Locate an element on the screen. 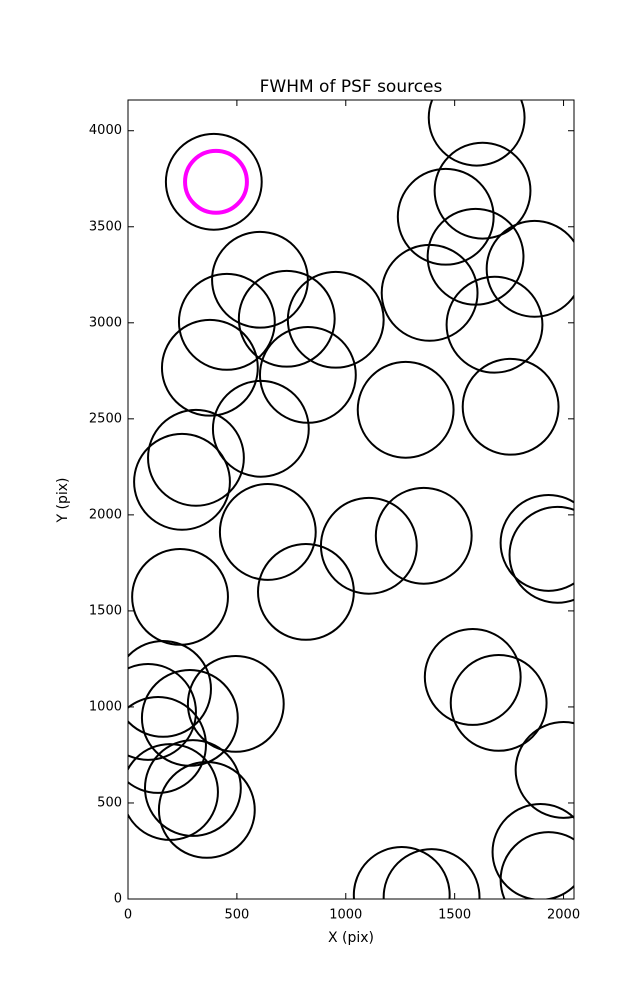 This screenshot has width=637, height=1004. x-tick-label: 1000 is located at coordinates (345, 915).